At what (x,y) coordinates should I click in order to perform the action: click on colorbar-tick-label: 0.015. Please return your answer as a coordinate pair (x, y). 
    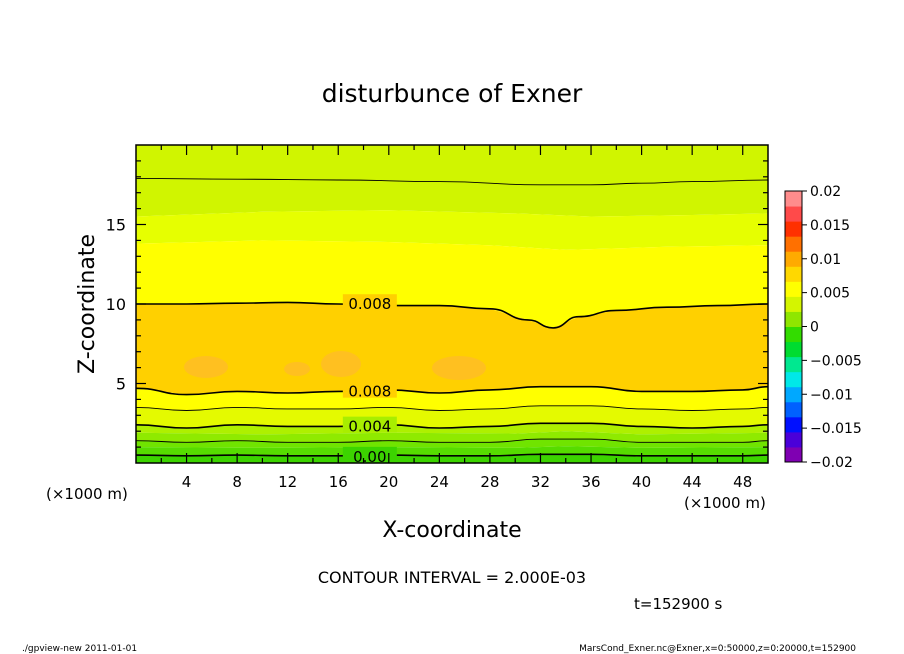
    Looking at the image, I should click on (830, 226).